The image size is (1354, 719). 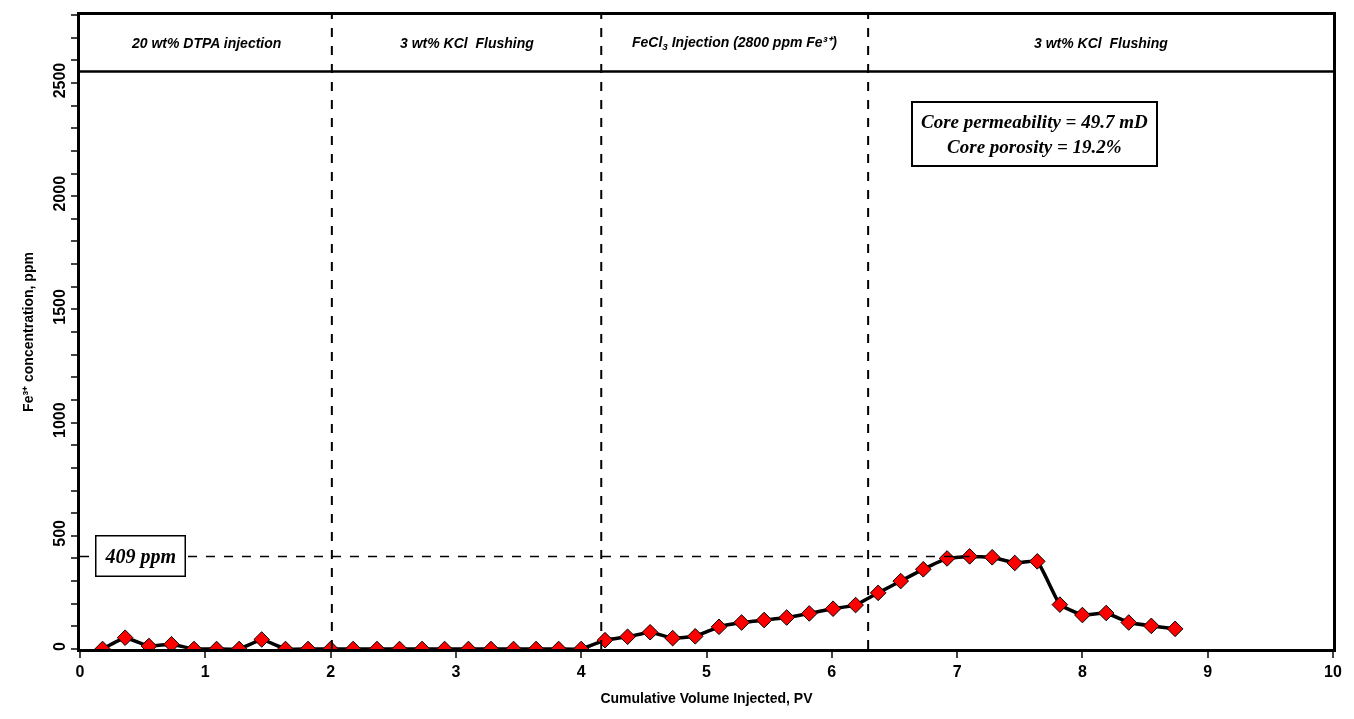 I want to click on y-tick-label: 2000, so click(x=59, y=193).